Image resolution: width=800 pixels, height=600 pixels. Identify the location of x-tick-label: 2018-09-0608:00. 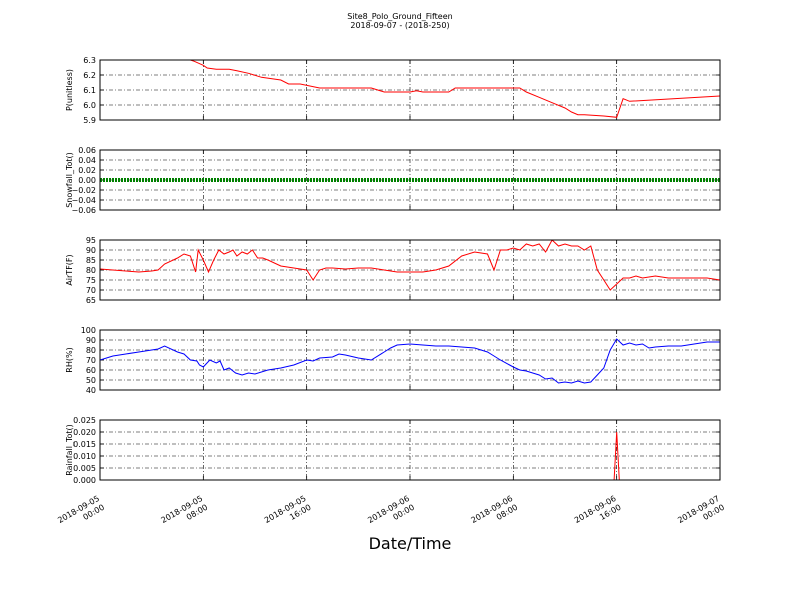
(495, 514).